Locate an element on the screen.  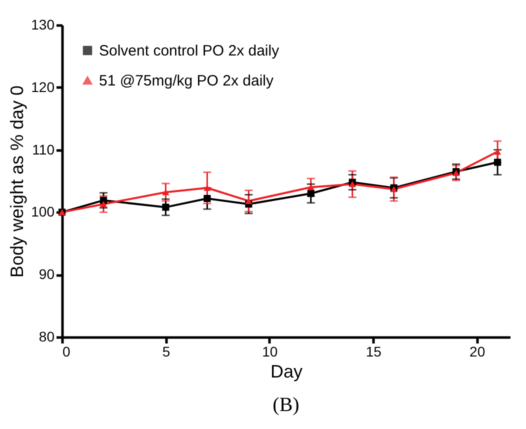
y-tick-label: 130 is located at coordinates (43, 24).